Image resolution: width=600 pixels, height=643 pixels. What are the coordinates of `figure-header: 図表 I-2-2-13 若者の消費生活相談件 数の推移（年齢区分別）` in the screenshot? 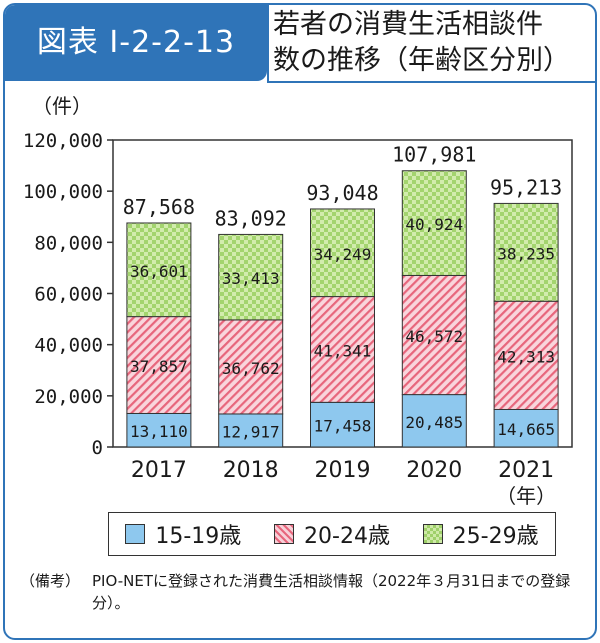 It's located at (300, 47).